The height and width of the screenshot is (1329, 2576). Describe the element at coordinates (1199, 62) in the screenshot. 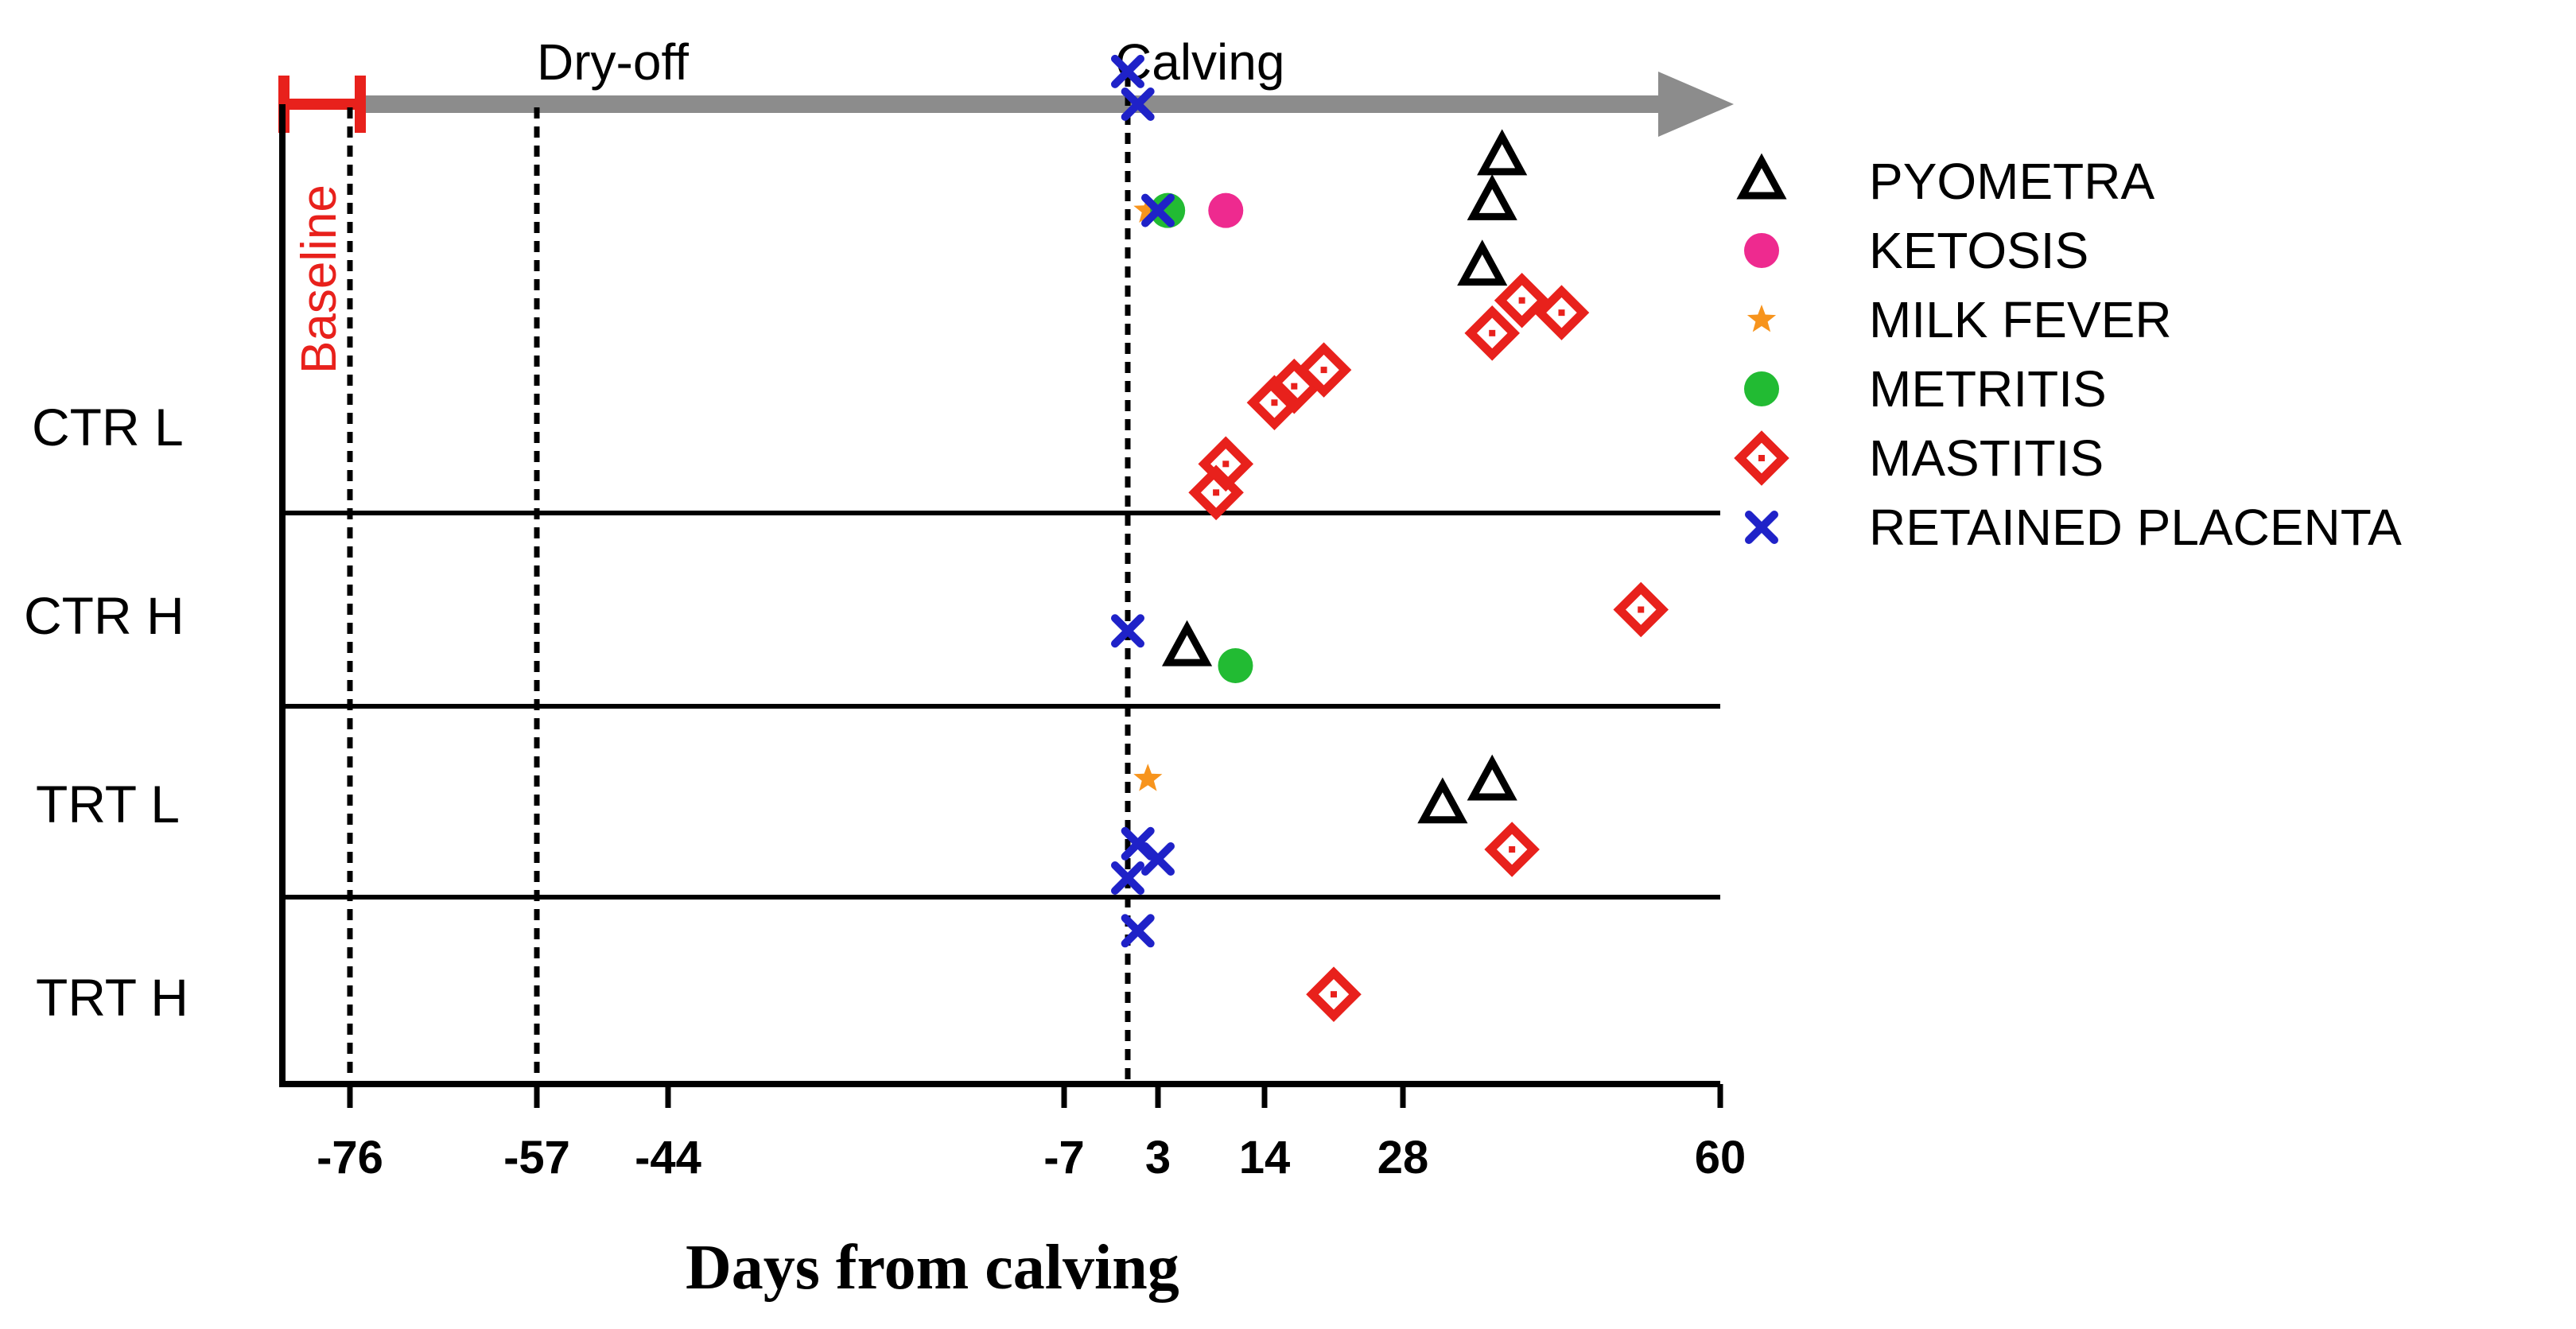

I see `calving-label: Calving` at that location.